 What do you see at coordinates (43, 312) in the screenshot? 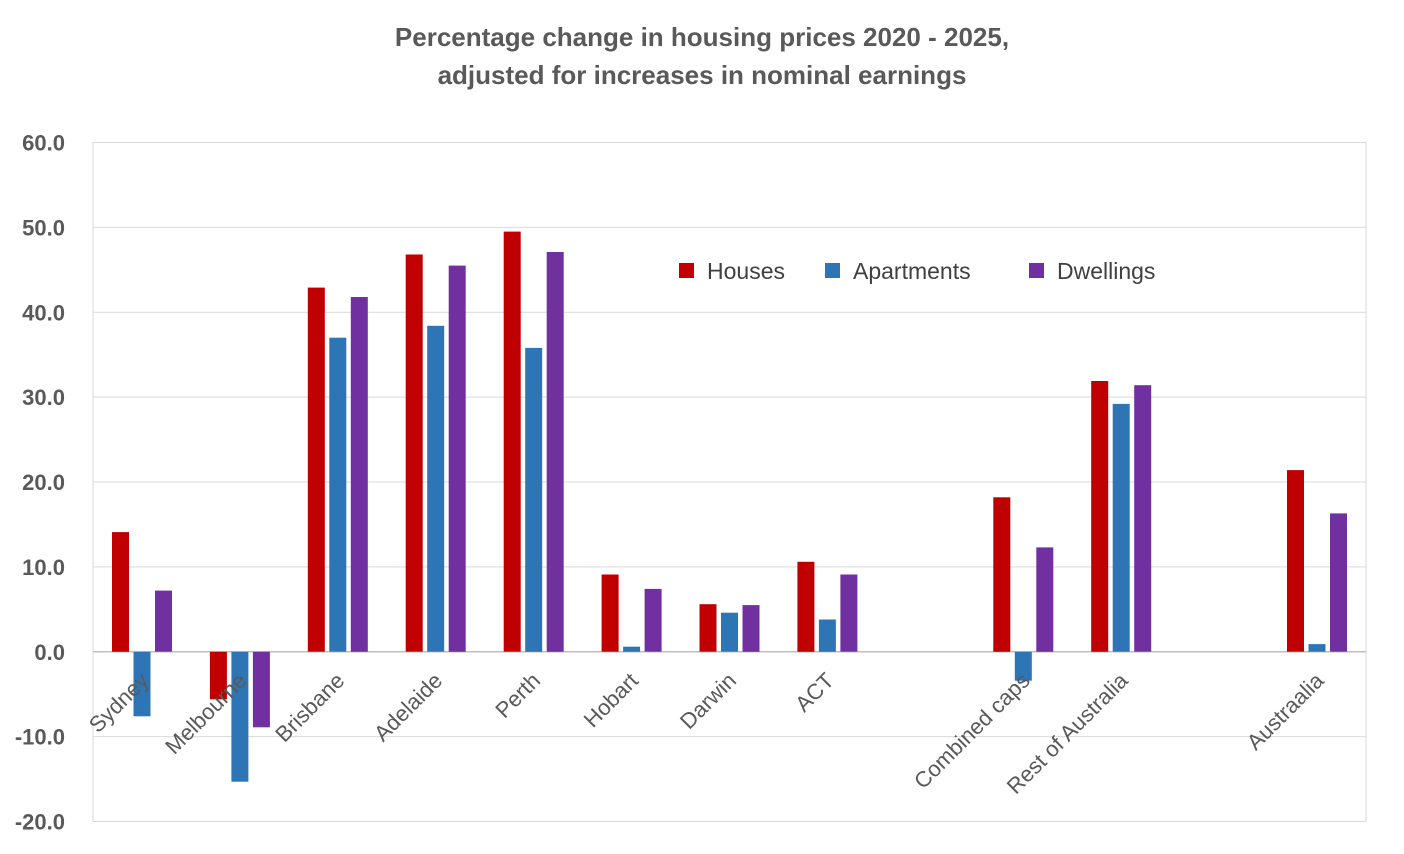
I see `y-tick-label: 40.0` at bounding box center [43, 312].